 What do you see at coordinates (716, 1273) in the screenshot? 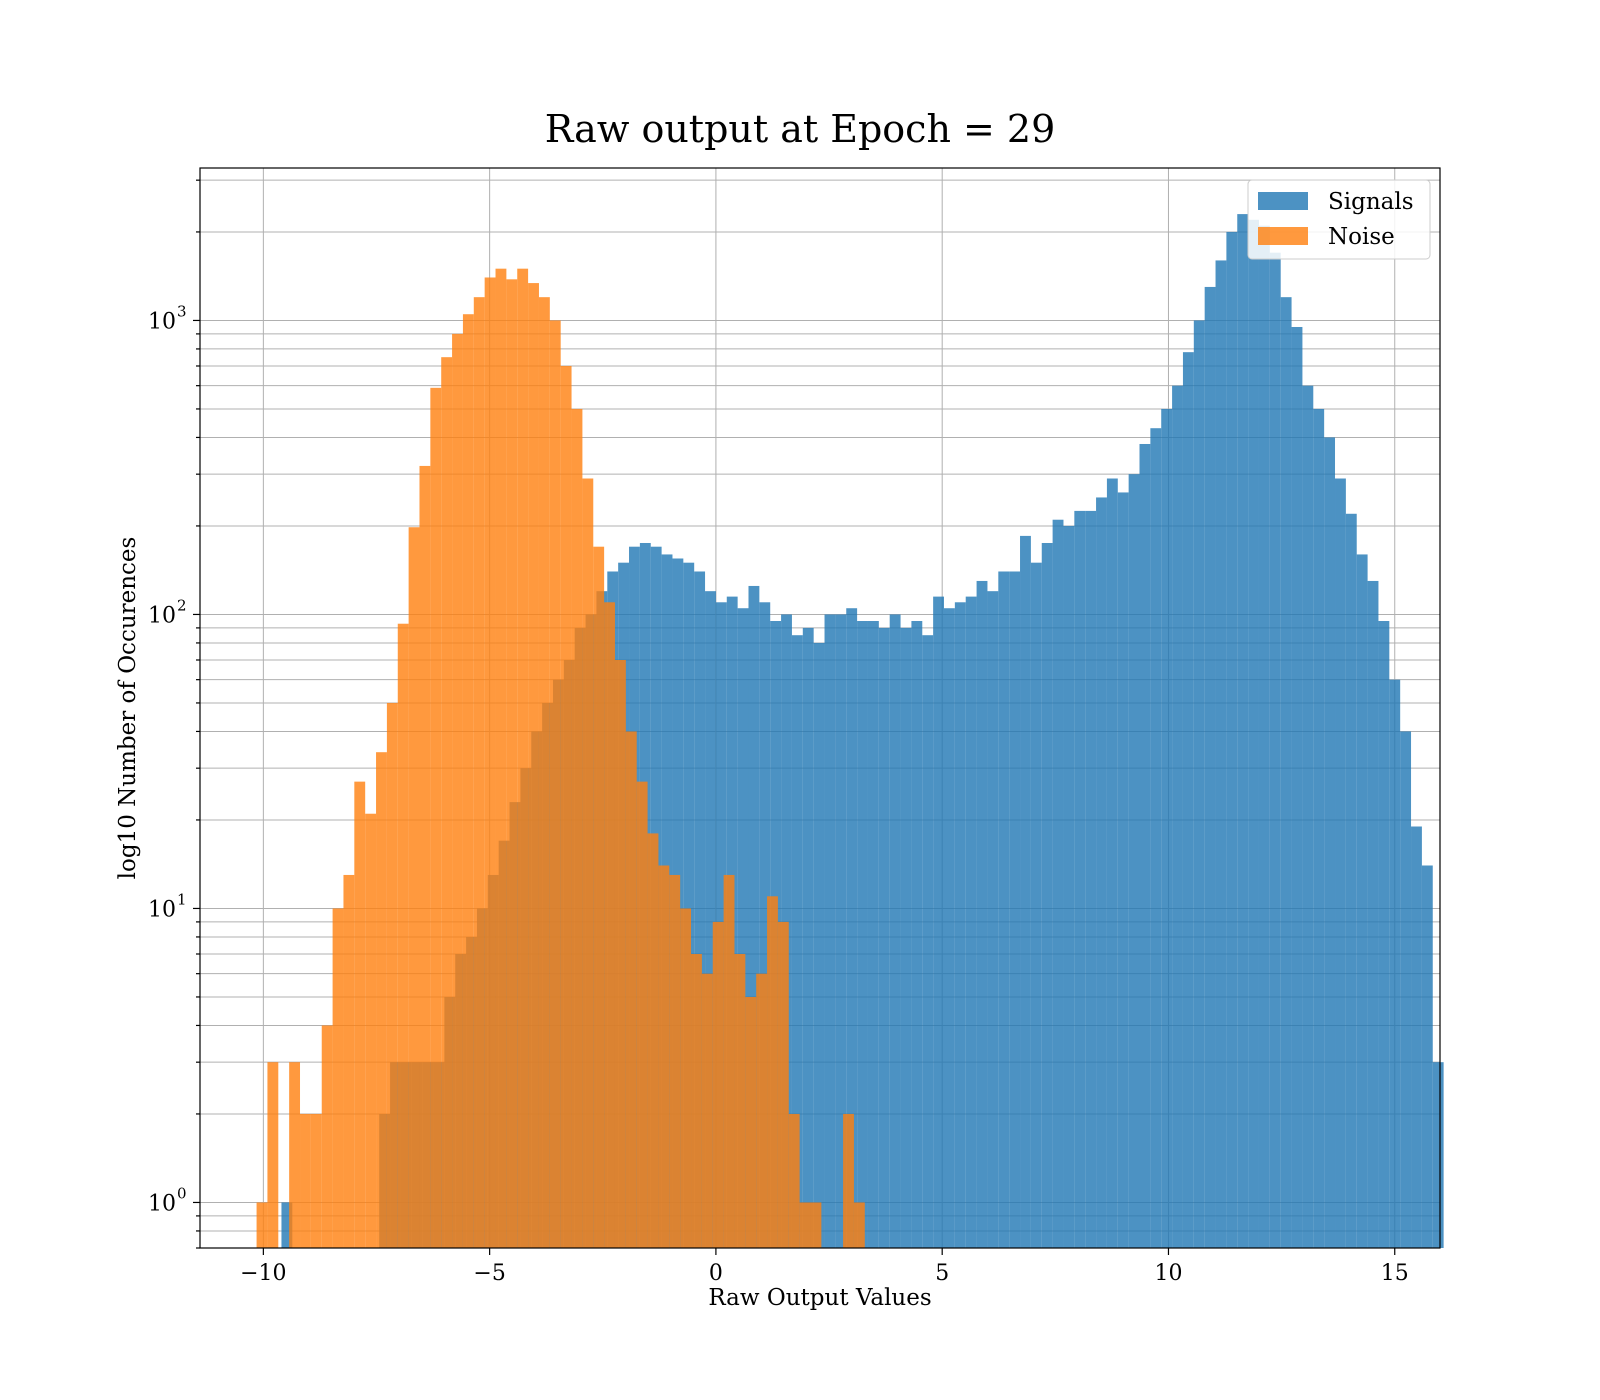
I see `x-tick-label: 0` at bounding box center [716, 1273].